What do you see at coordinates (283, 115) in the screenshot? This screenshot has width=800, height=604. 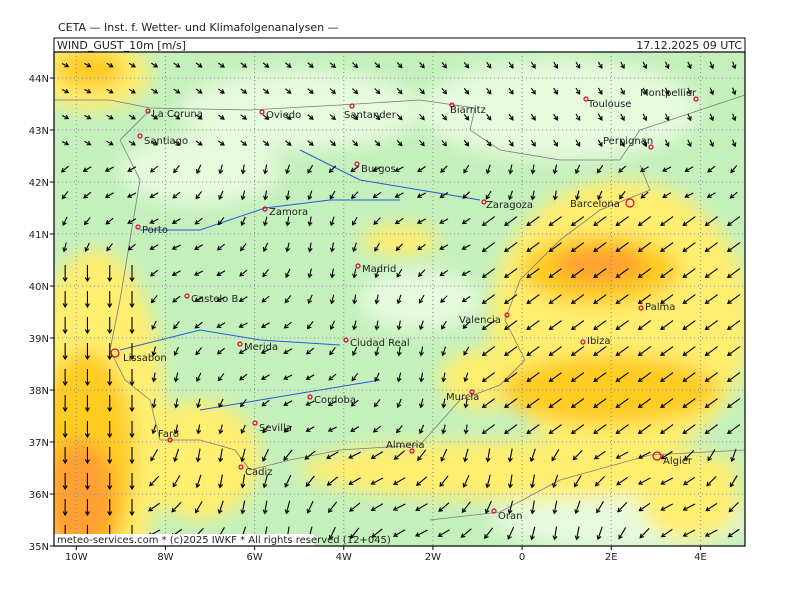 I see `city-label: Oviedo` at bounding box center [283, 115].